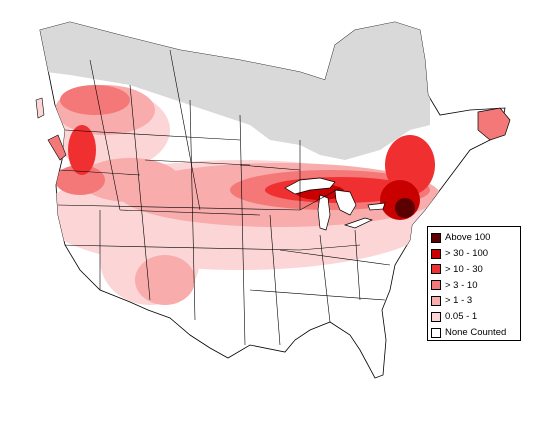 This screenshot has width=553, height=427. I want to click on legend-label: > 1 - 3, so click(459, 301).